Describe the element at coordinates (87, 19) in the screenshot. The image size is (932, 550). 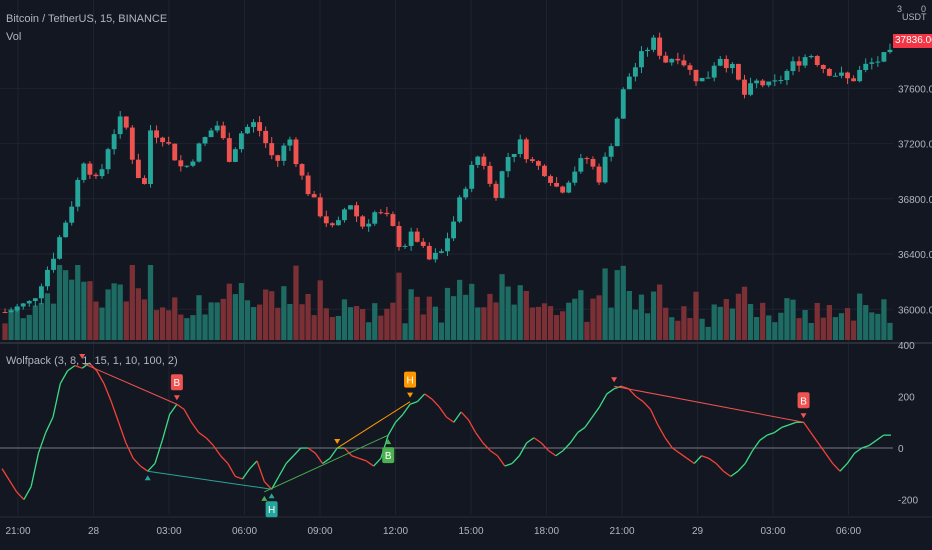
I see `symbol-title: Bitcoin / TetherUS, 15, BINANCE` at that location.